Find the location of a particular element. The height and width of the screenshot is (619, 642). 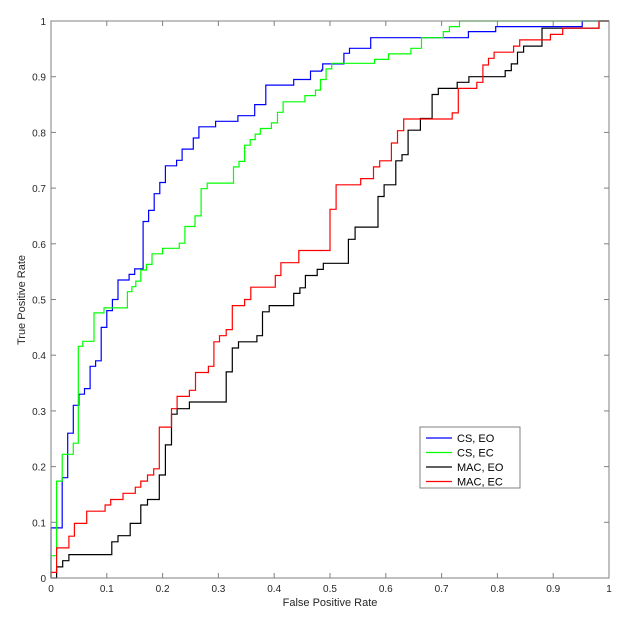

y-tick-label: 0.6 is located at coordinates (39, 245).